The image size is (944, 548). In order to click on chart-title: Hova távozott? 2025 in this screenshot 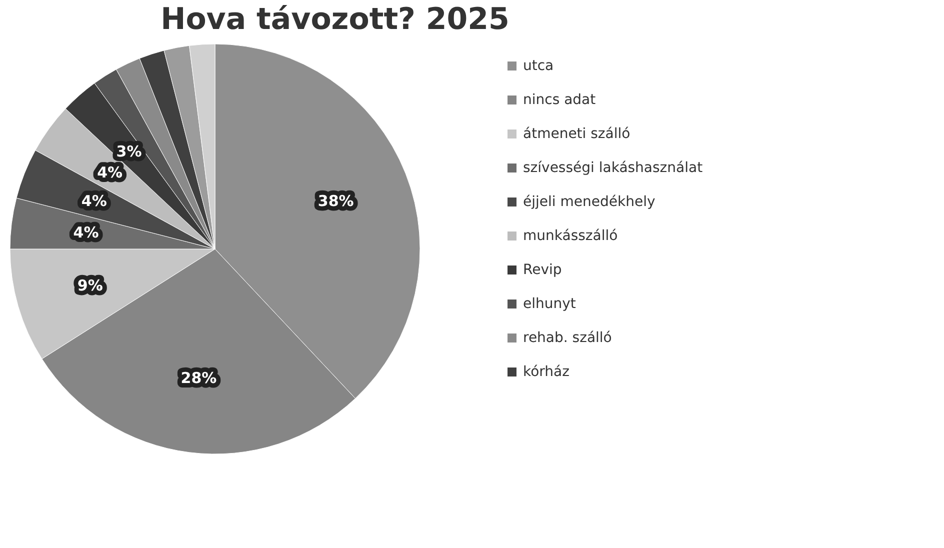, I will do `click(335, 19)`.